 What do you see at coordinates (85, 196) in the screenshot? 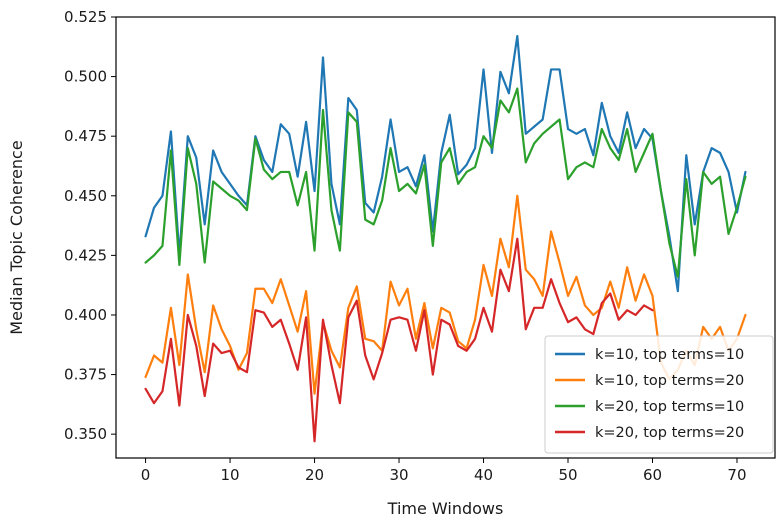
I see `y-tick-label: 0.450` at bounding box center [85, 196].